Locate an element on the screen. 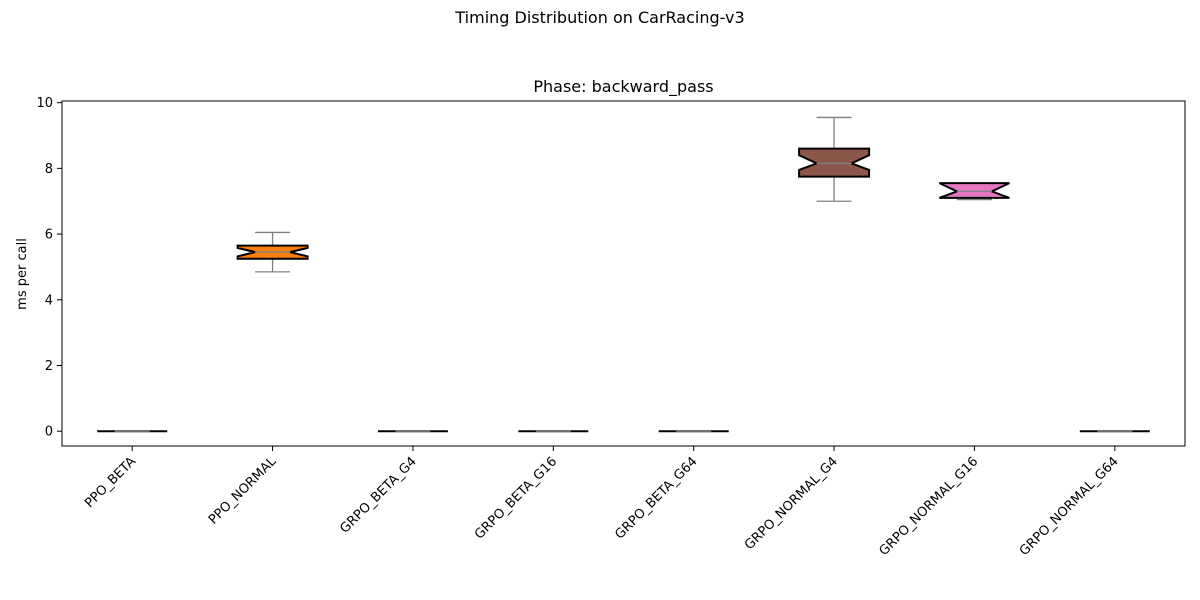 The height and width of the screenshot is (600, 1200). y-tick-label: 4 is located at coordinates (49, 300).